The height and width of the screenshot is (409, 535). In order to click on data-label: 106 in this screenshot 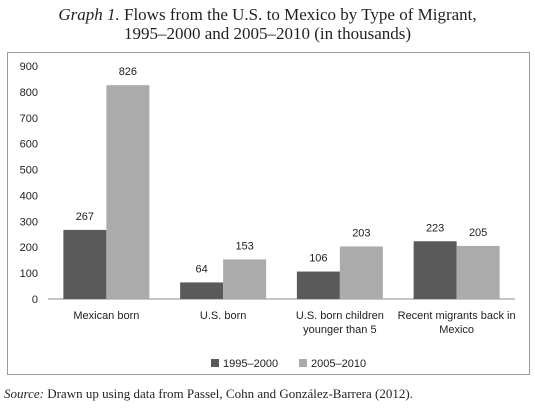, I will do `click(318, 259)`.